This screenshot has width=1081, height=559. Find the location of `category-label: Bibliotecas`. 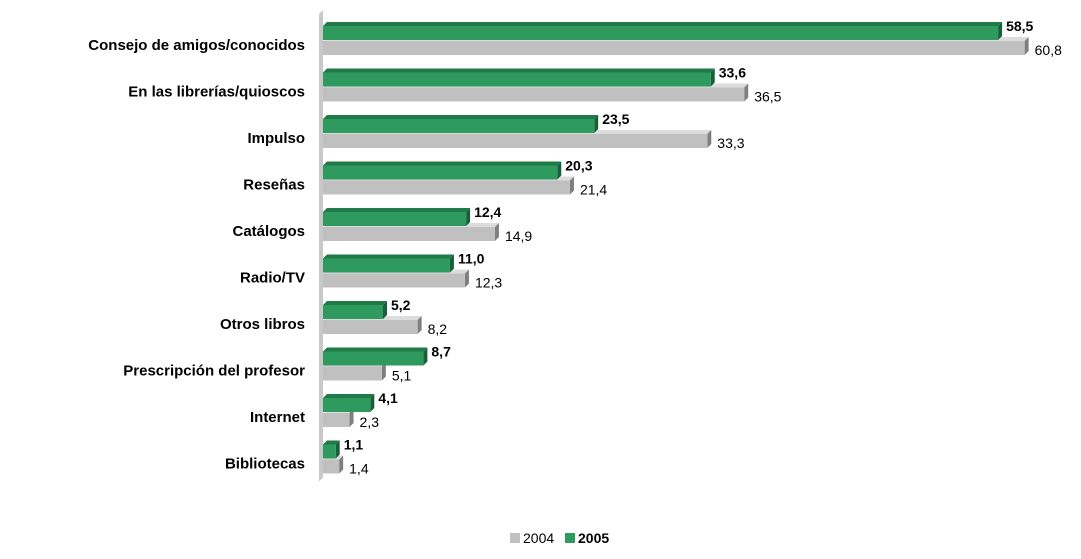

category-label: Bibliotecas is located at coordinates (265, 464).